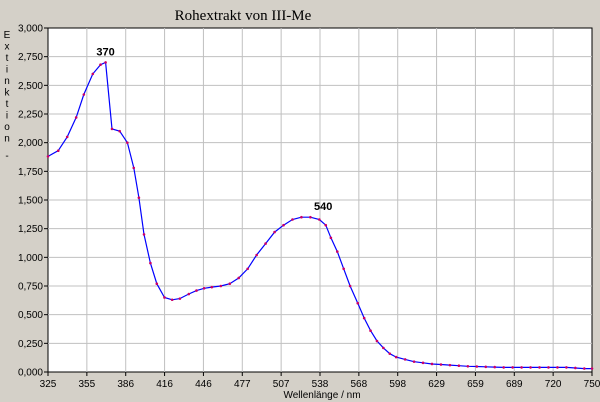  What do you see at coordinates (30, 229) in the screenshot?
I see `y-tick-label: 1,250` at bounding box center [30, 229].